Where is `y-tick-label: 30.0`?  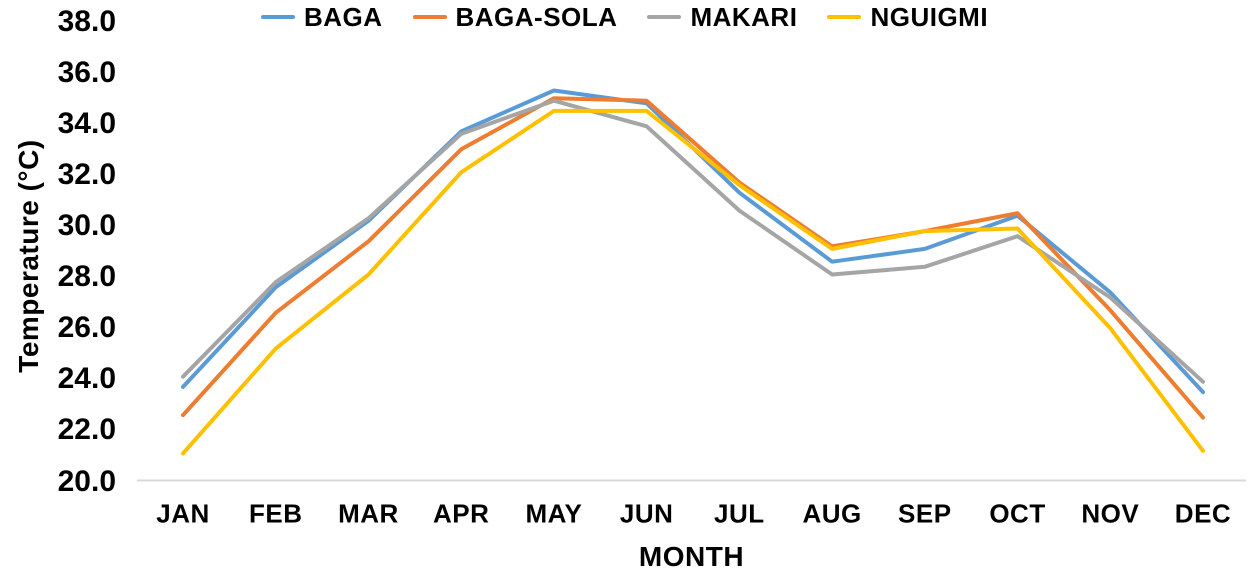 y-tick-label: 30.0 is located at coordinates (86, 225).